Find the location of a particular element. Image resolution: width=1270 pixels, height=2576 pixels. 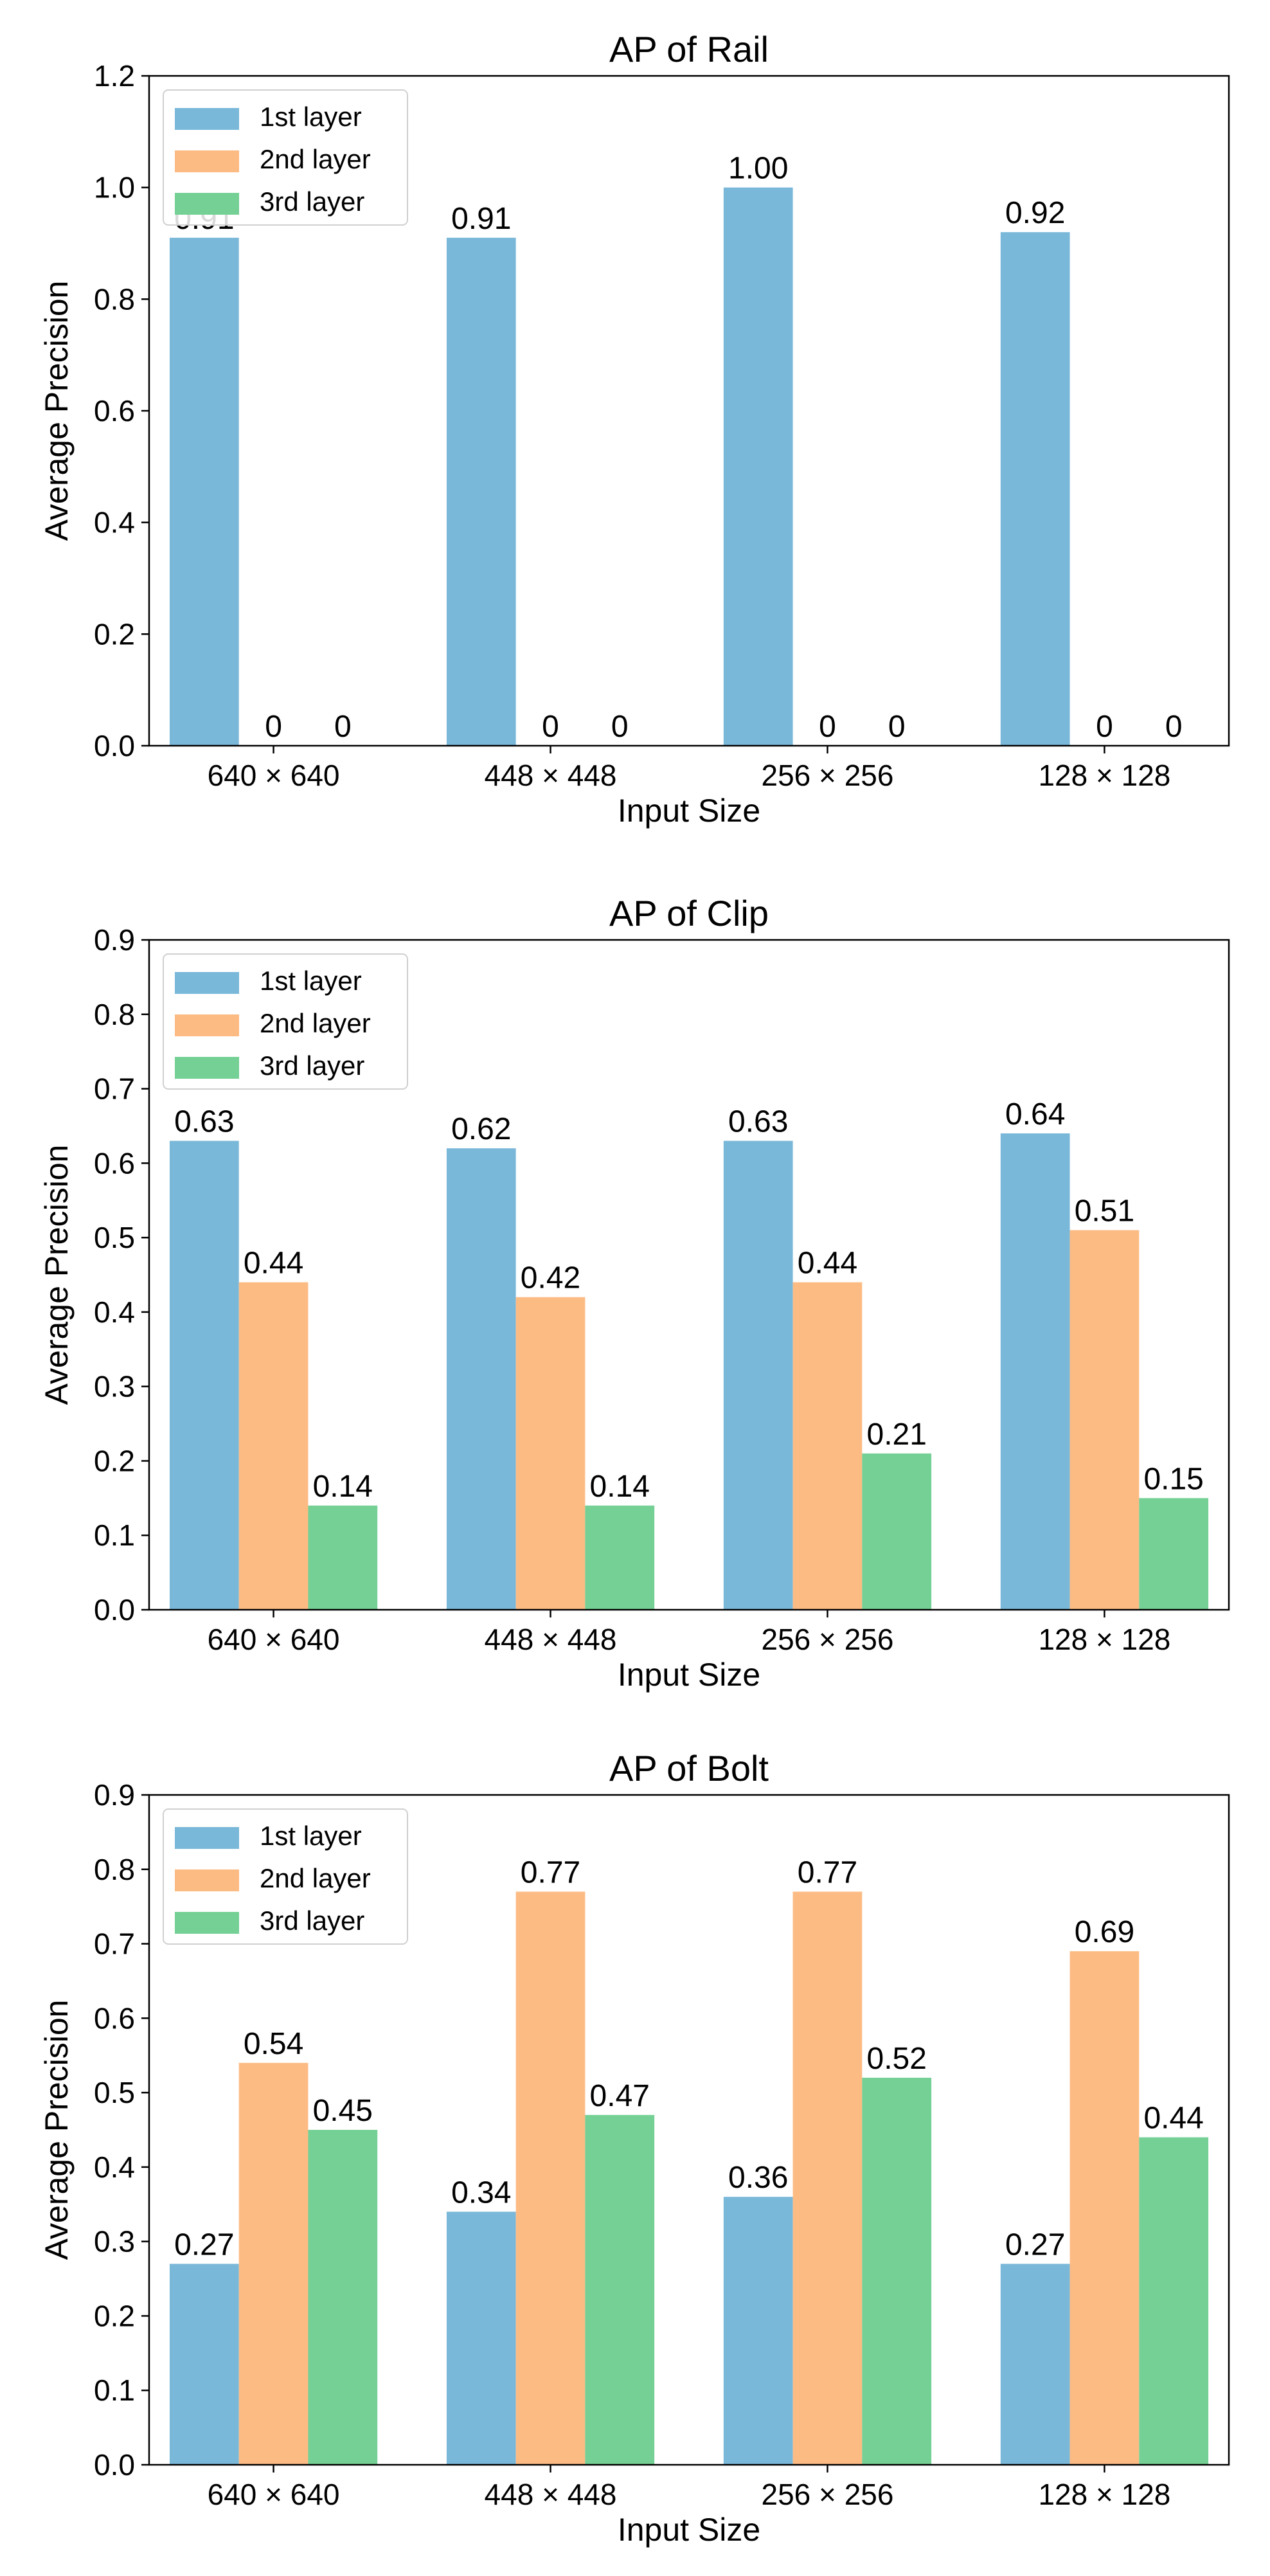

y-tick-label: 0.0 is located at coordinates (115, 745).